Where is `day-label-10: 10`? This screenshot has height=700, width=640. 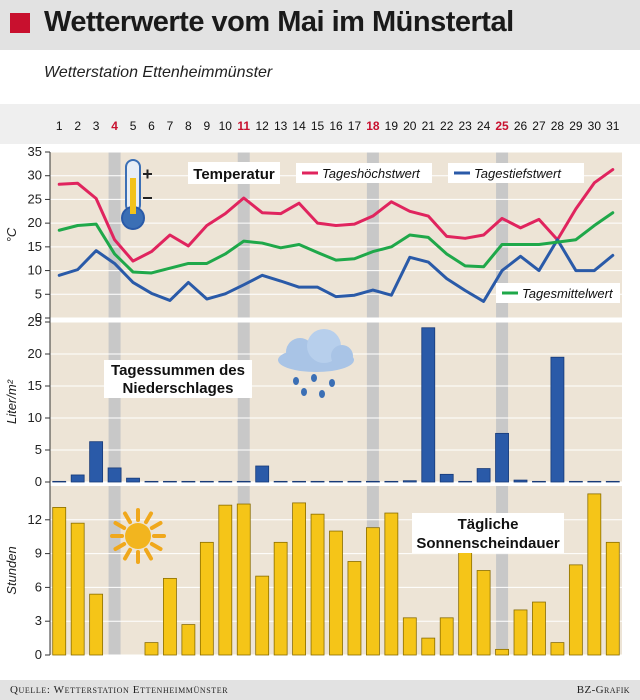 day-label-10: 10 is located at coordinates (226, 126).